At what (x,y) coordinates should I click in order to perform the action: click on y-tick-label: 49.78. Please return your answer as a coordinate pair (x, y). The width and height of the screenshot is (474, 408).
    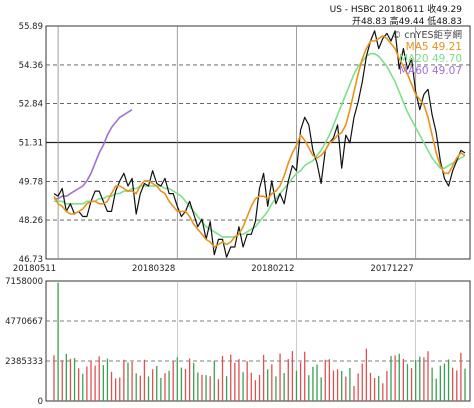
    Looking at the image, I should click on (31, 182).